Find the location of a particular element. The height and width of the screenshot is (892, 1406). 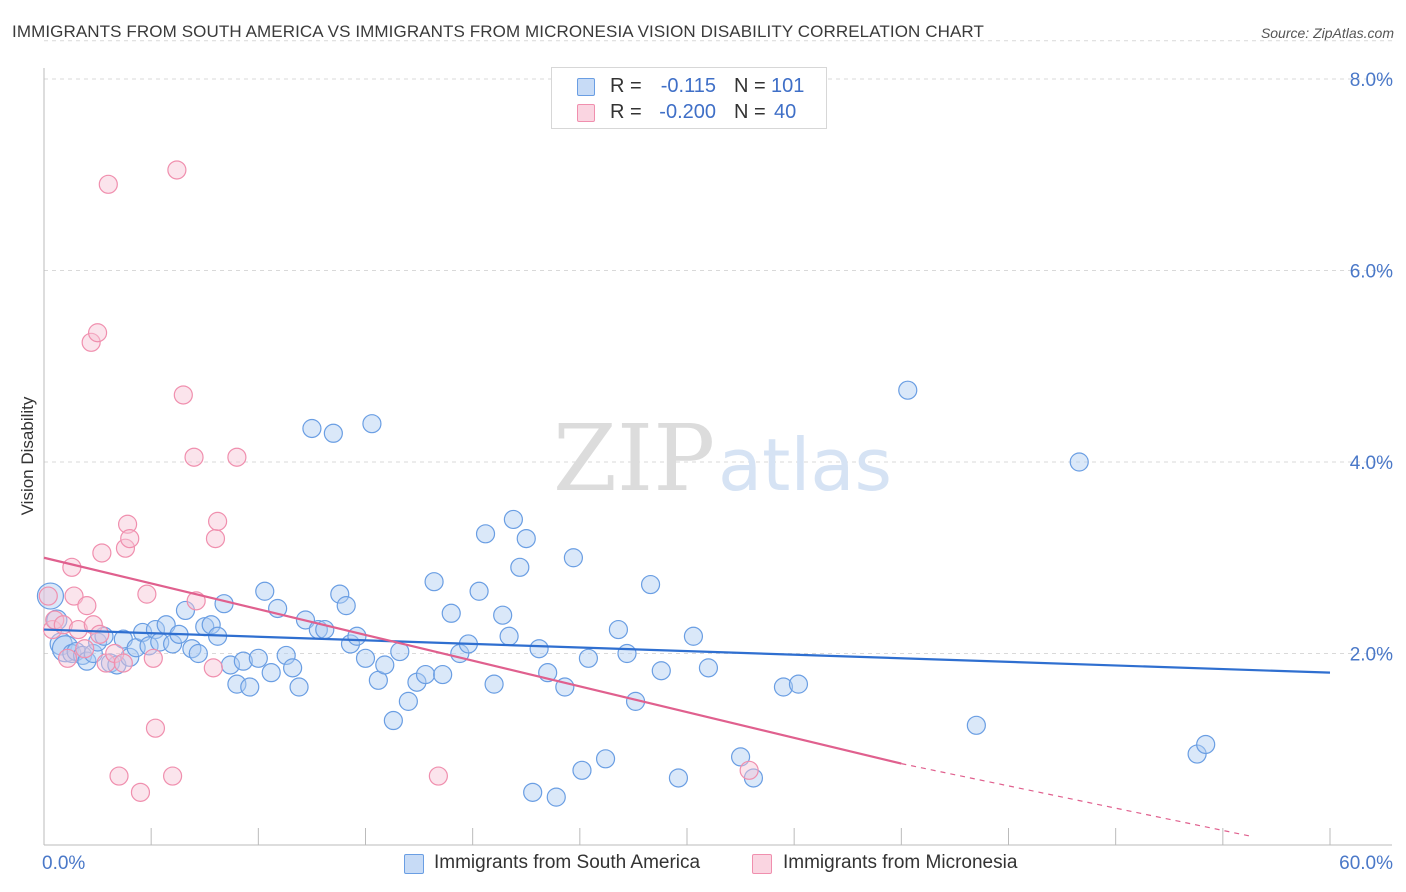

trend-line-micronesia is located at coordinates (472, 660).